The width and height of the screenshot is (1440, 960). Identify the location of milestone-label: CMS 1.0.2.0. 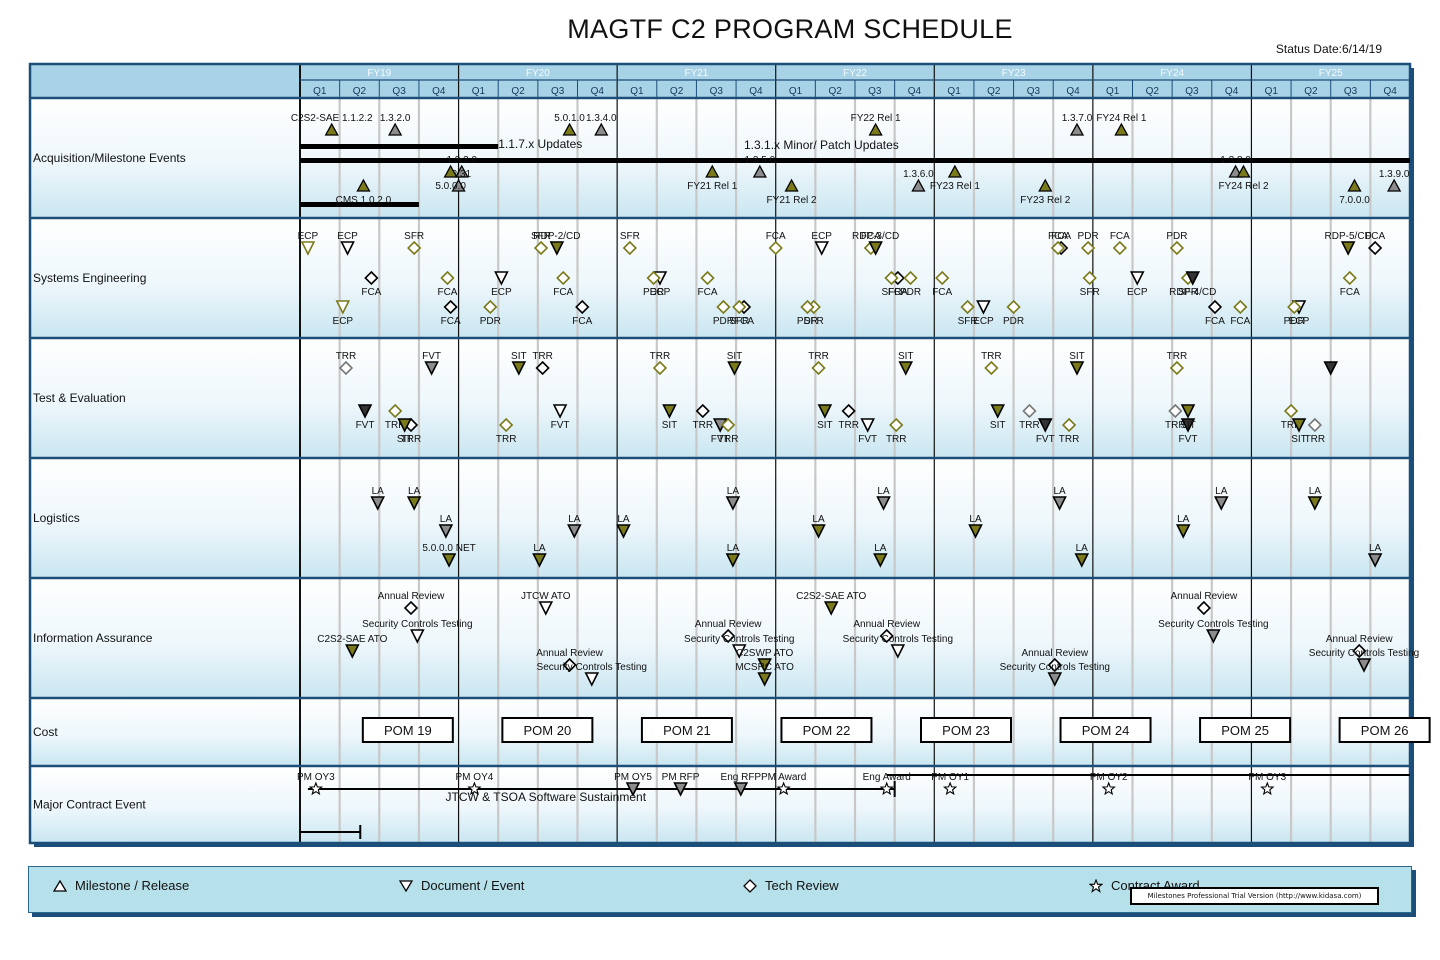
(364, 200).